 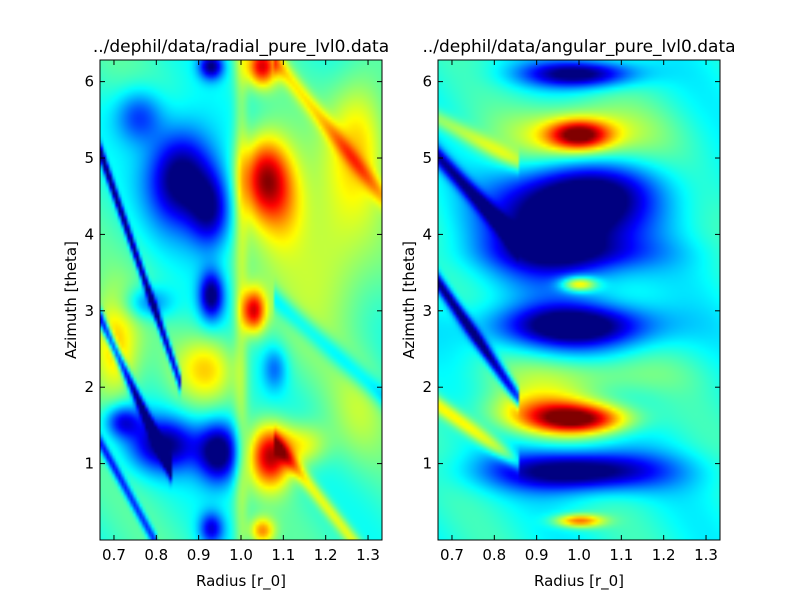 What do you see at coordinates (241, 47) in the screenshot?
I see `chart-title: ../dephil/data/radial_pure_lvl0.data` at bounding box center [241, 47].